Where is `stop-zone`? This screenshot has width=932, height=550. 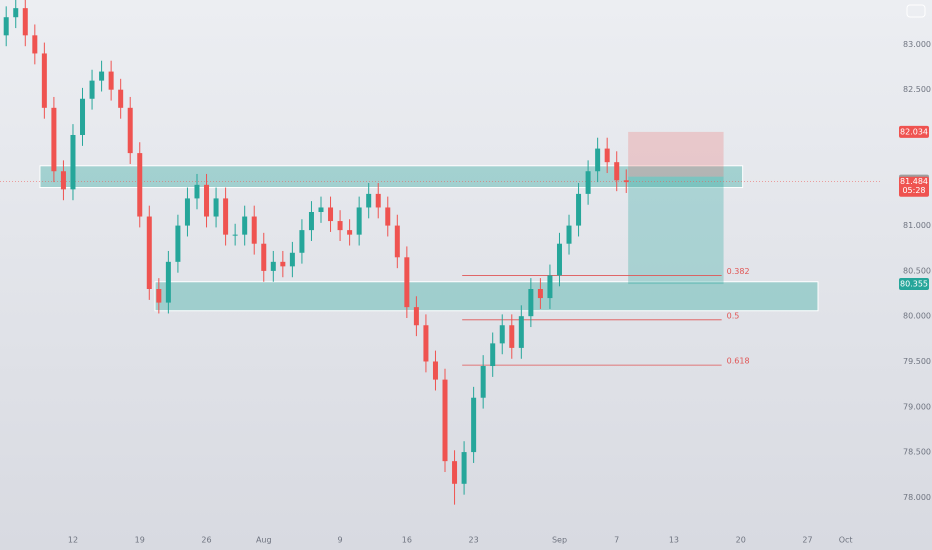
stop-zone is located at coordinates (676, 154).